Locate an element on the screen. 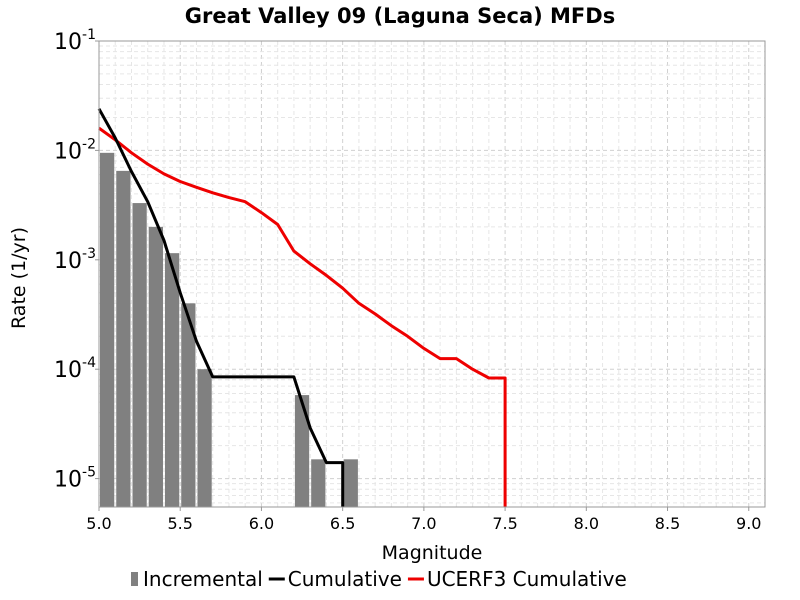  y-tick-label: 10⁻¹ is located at coordinates (75, 41).